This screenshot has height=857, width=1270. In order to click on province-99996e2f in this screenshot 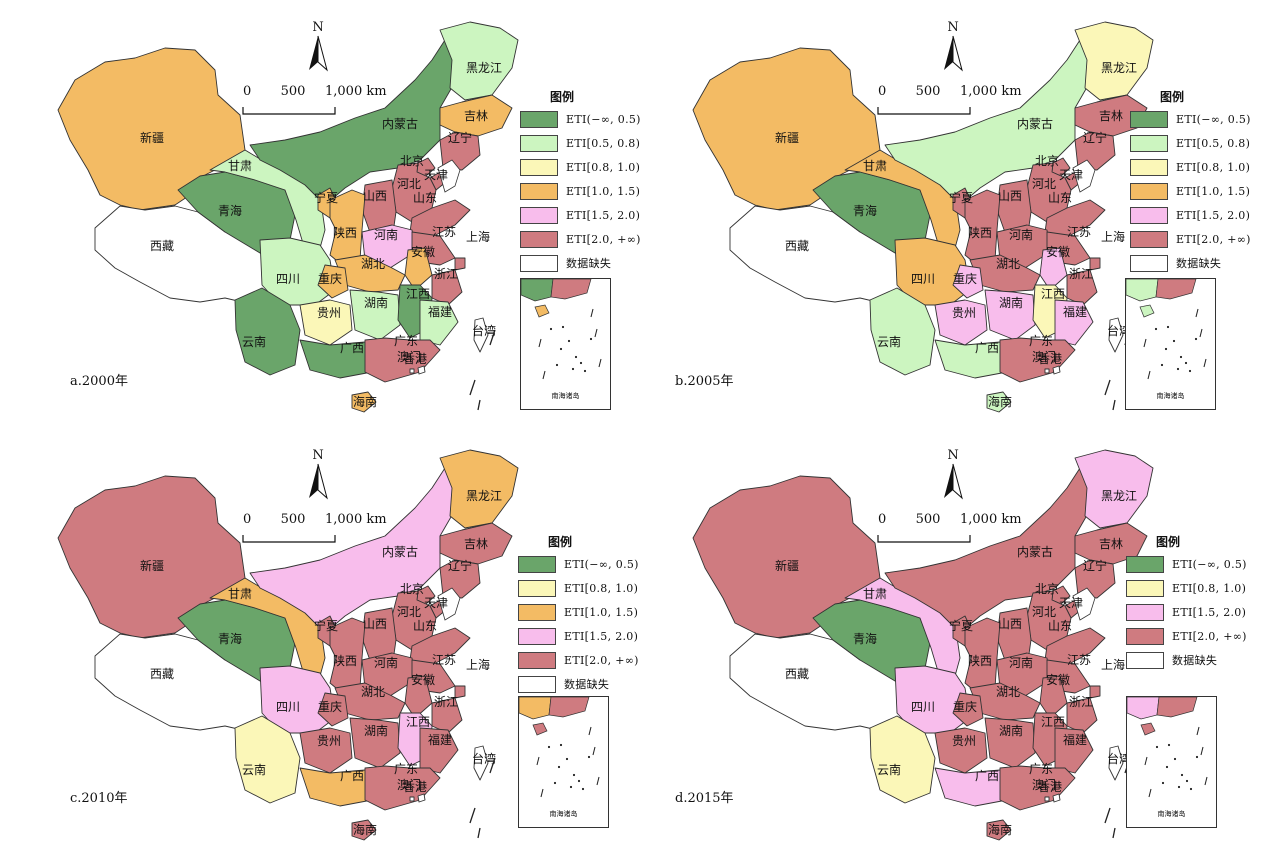, I will do `click(1056, 370)`.